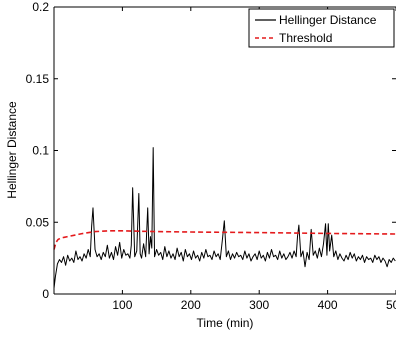 The width and height of the screenshot is (396, 337). Describe the element at coordinates (259, 305) in the screenshot. I see `x-tick-label: 300` at that location.